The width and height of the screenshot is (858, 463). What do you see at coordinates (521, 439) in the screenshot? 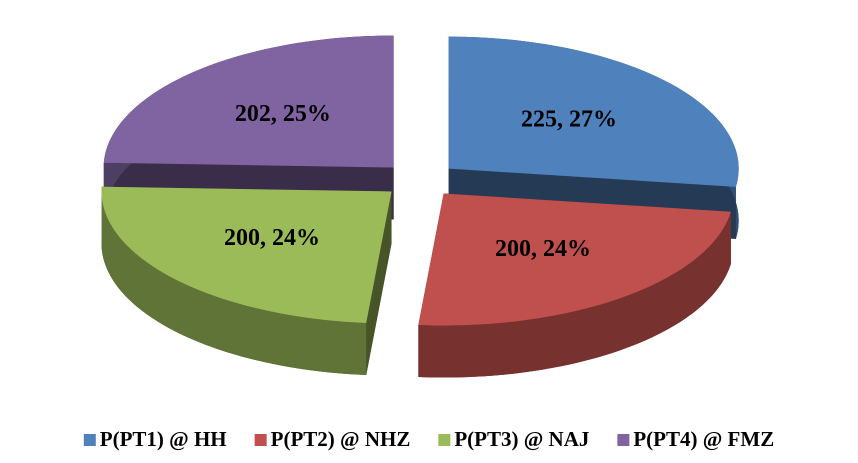
I see `legend-label: P(PT3) @ NAJ` at bounding box center [521, 439].